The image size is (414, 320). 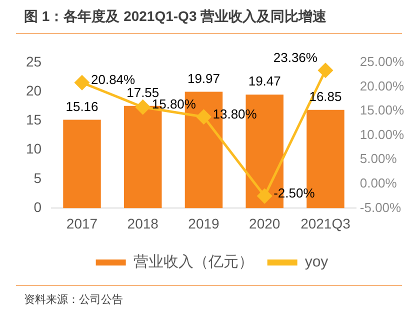 What do you see at coordinates (82, 164) in the screenshot?
I see `bar` at bounding box center [82, 164].